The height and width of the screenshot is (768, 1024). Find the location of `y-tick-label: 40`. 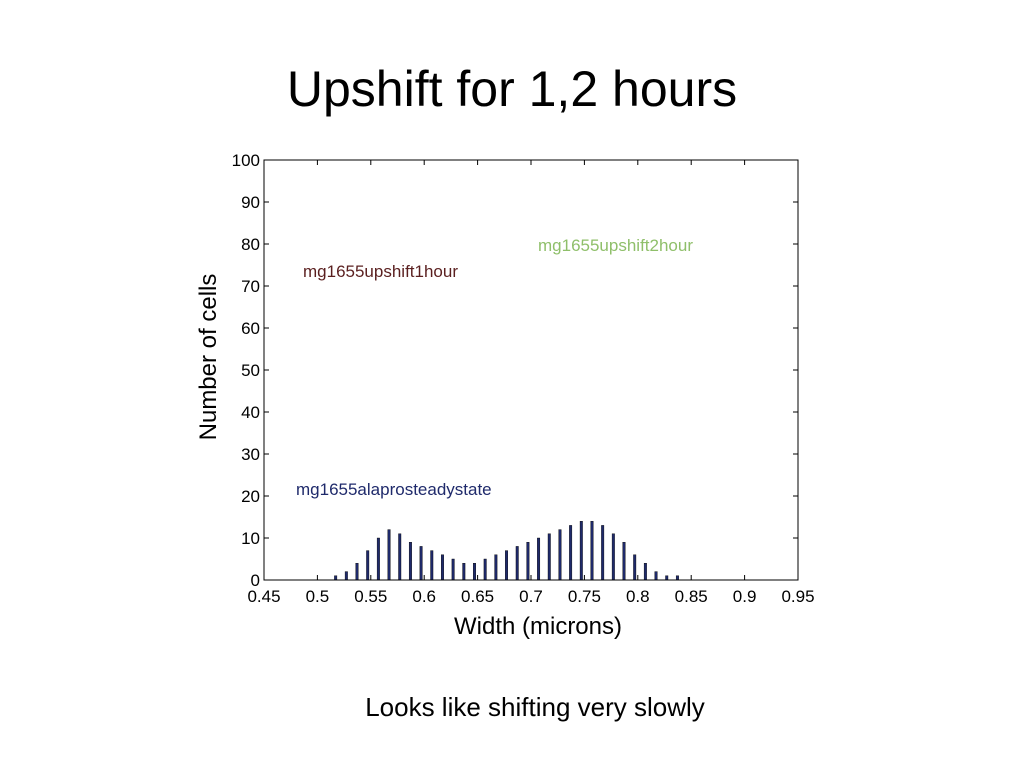

y-tick-label: 40 is located at coordinates (250, 412).